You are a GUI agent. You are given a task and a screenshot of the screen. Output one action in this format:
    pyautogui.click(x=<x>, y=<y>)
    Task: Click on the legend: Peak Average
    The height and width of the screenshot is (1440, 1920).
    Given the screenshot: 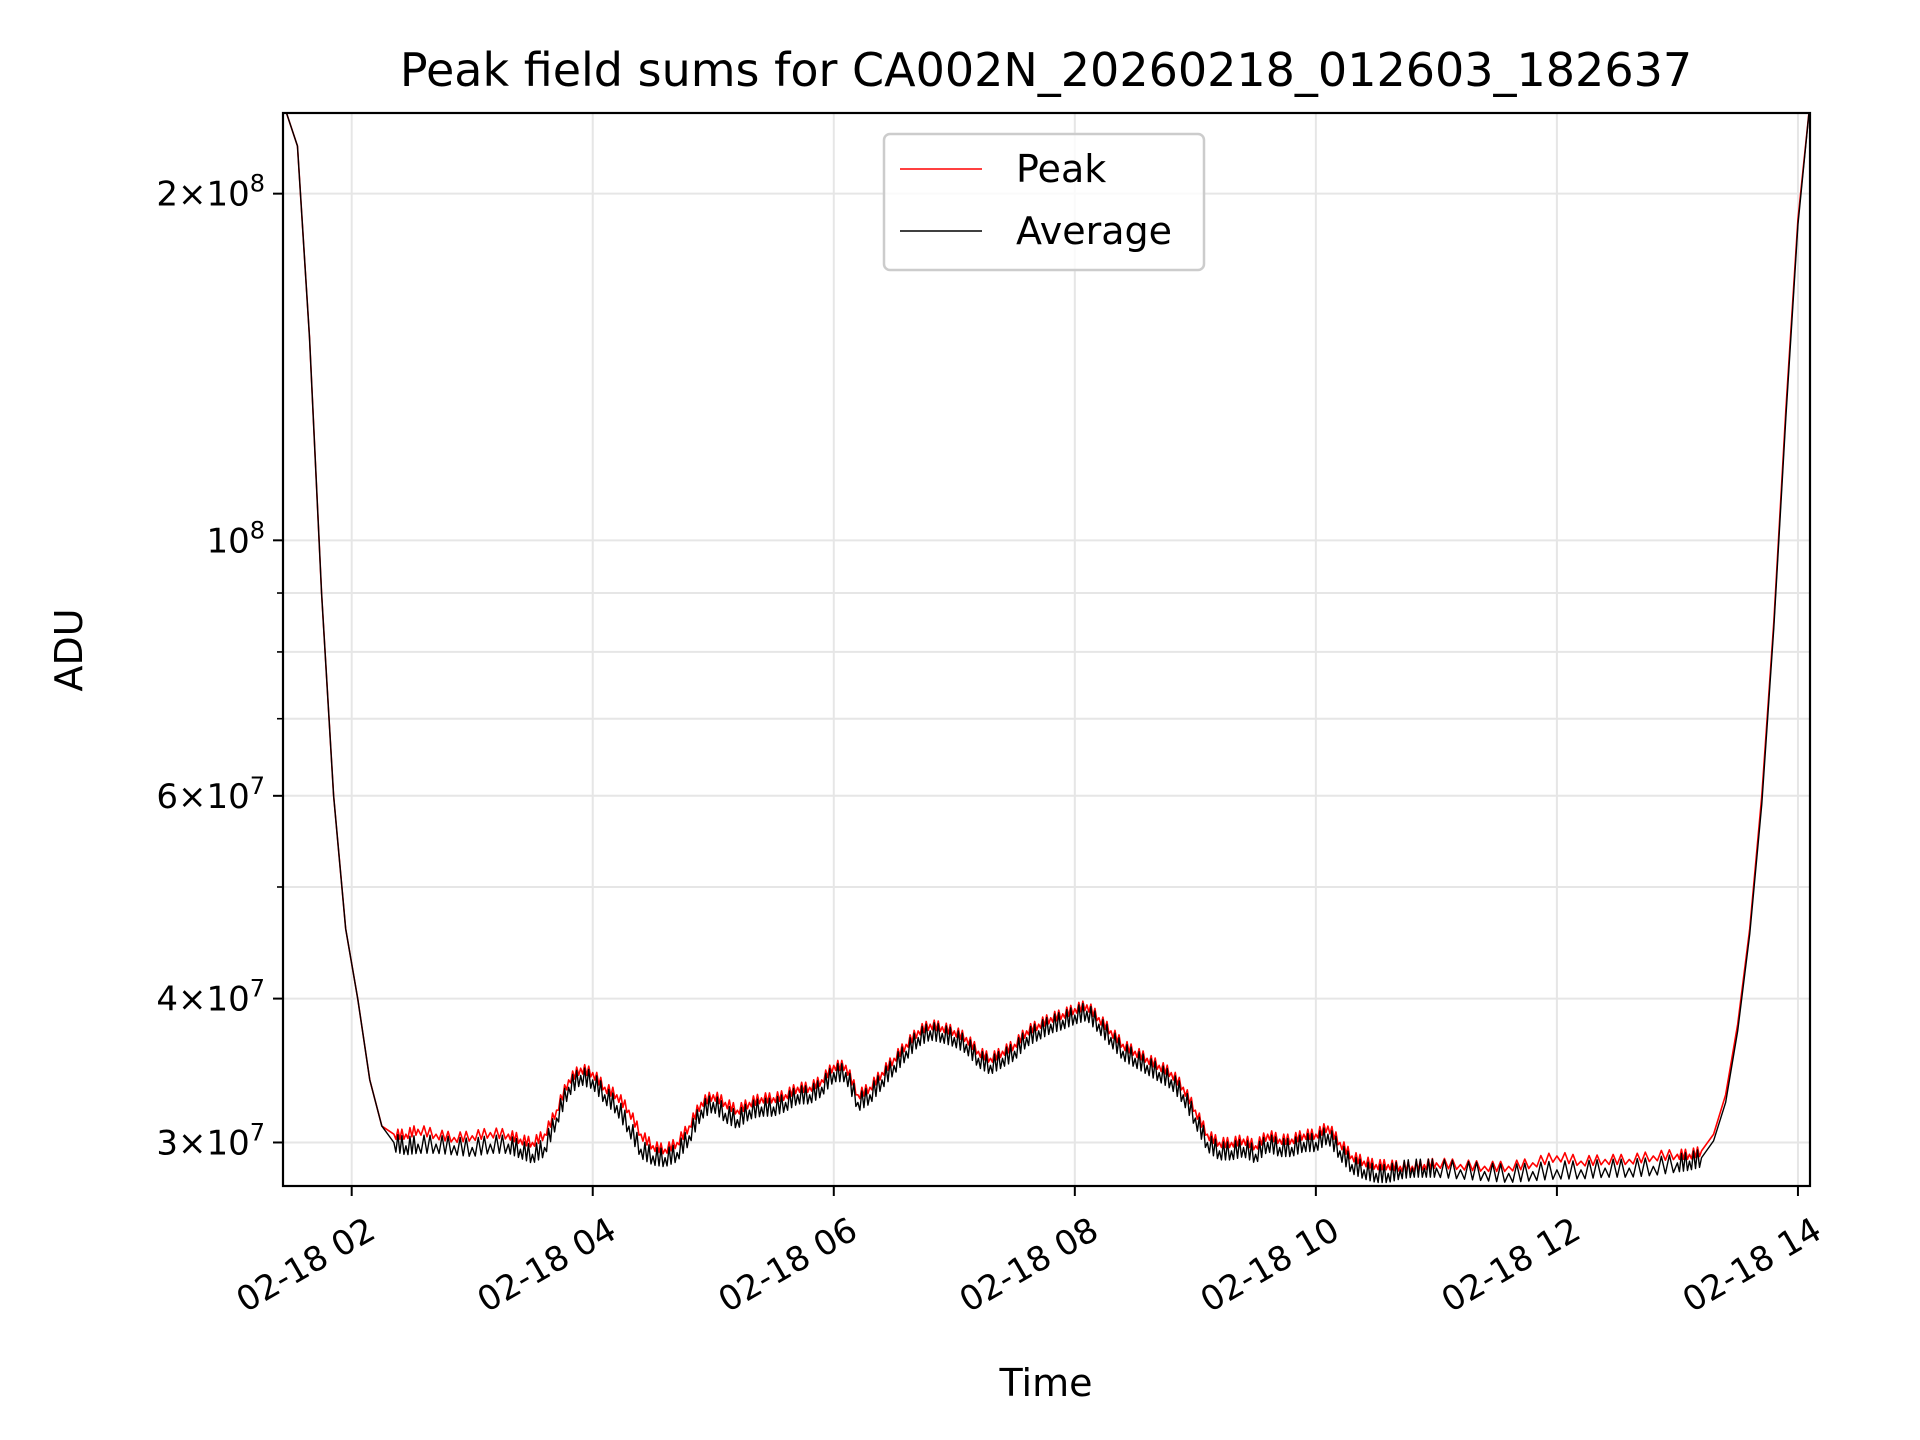 What is the action you would take?
    pyautogui.click(x=1044, y=202)
    